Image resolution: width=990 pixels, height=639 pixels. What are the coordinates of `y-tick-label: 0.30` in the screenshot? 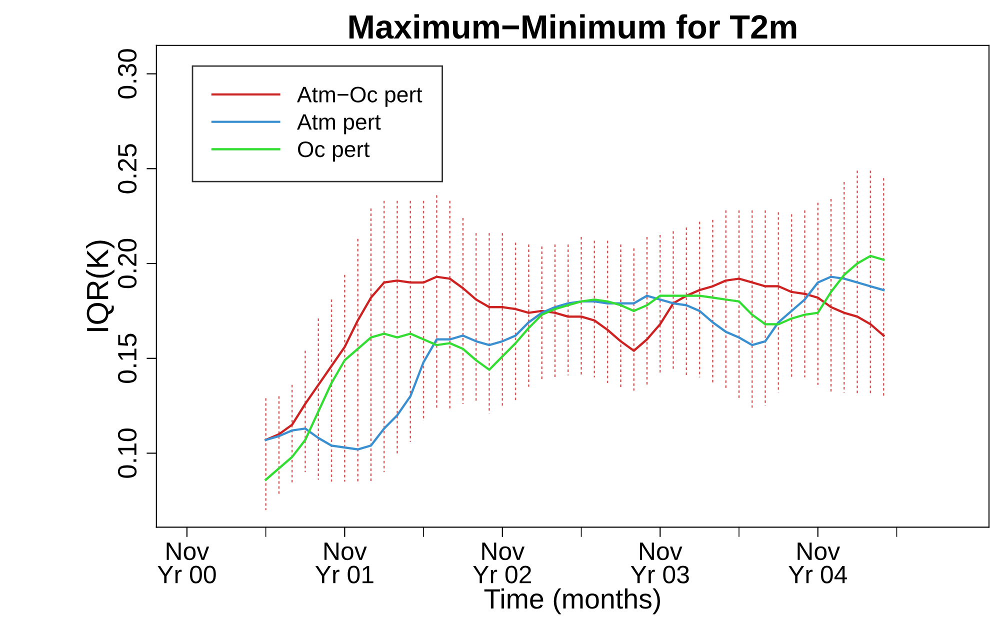 It's located at (127, 73).